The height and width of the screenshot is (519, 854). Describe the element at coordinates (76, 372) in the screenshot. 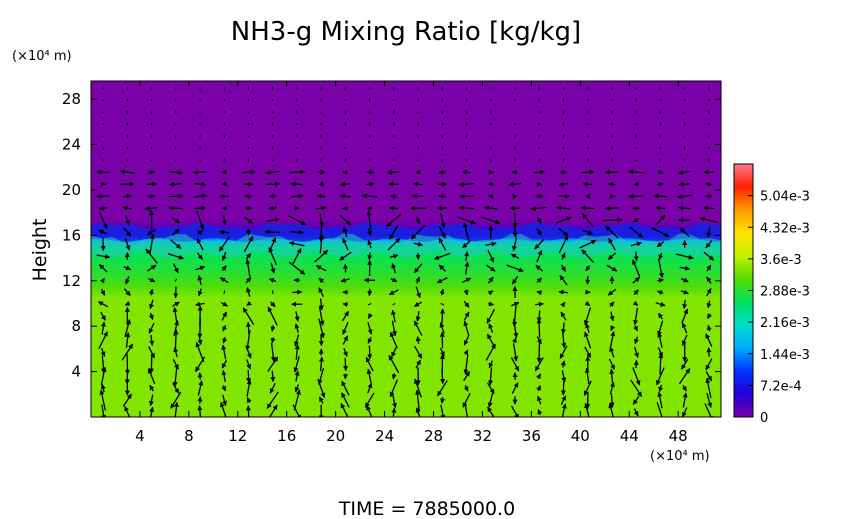

I see `y-tick-label: 4` at that location.